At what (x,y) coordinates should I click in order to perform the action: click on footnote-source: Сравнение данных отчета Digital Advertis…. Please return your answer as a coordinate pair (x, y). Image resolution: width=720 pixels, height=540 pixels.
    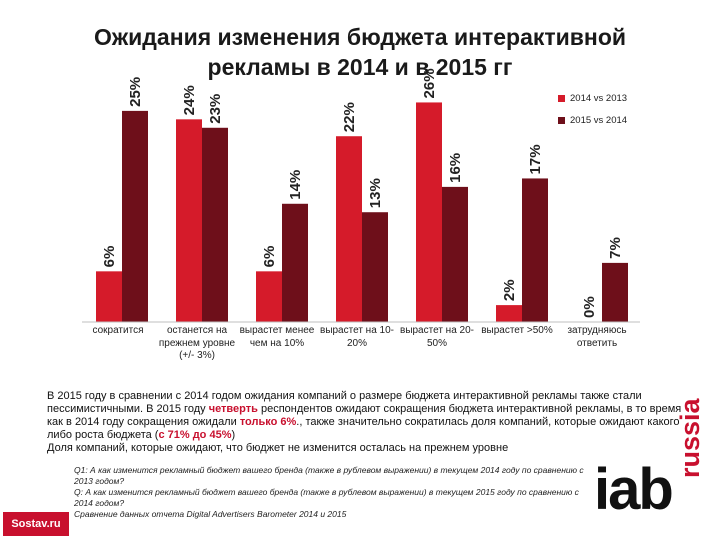
    Looking at the image, I should click on (210, 514).